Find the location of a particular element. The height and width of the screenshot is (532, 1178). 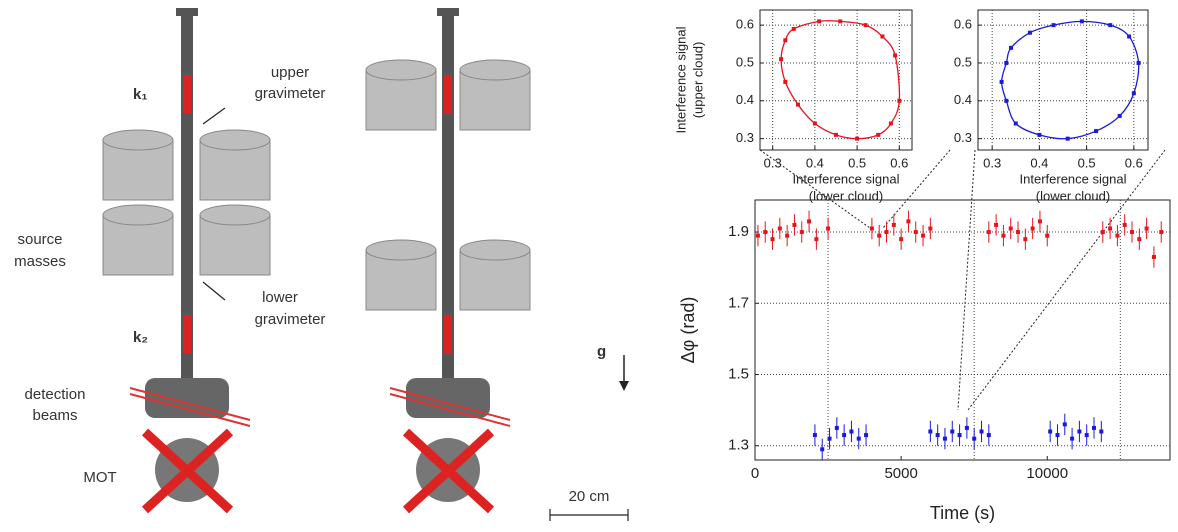

y-tick-label: 1.5 is located at coordinates (738, 373).